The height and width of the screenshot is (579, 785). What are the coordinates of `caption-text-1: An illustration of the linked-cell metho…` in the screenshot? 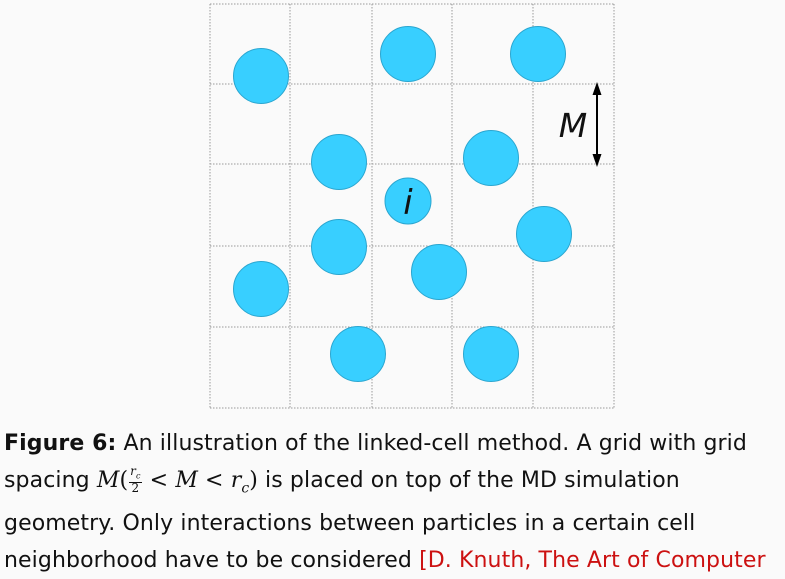 It's located at (431, 443).